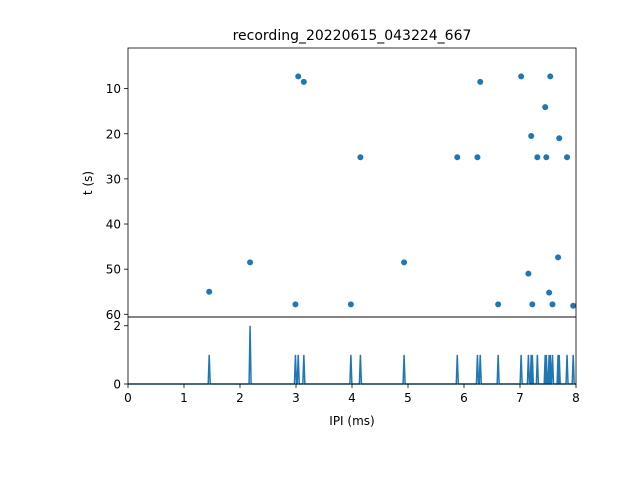  What do you see at coordinates (128, 398) in the screenshot?
I see `x-tick-label: 0` at bounding box center [128, 398].